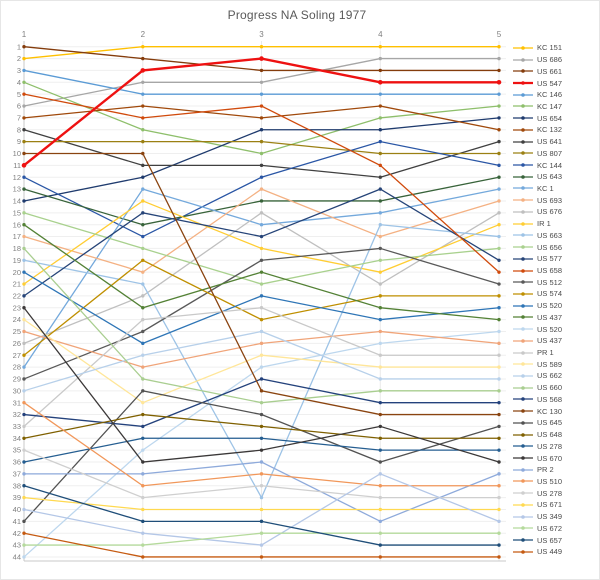 Image resolution: width=600 pixels, height=580 pixels. What do you see at coordinates (550, 493) in the screenshot?
I see `legend-label: US 278` at bounding box center [550, 493].